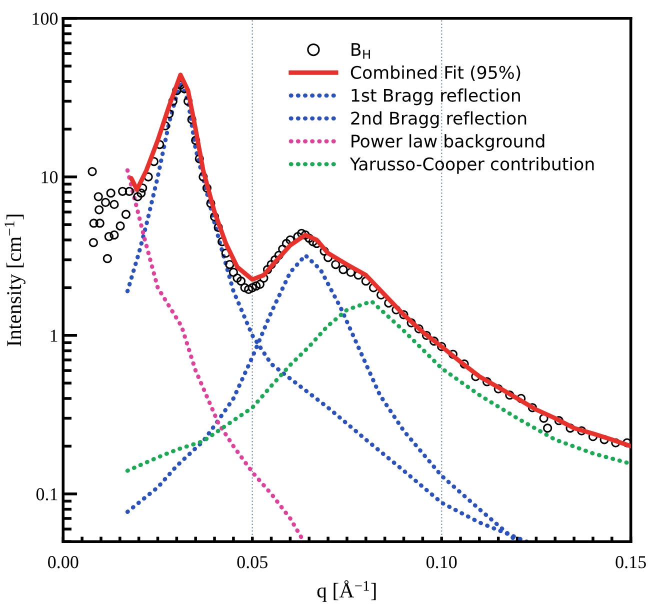  What do you see at coordinates (252, 562) in the screenshot?
I see `x-tick-label: 0.05` at bounding box center [252, 562].